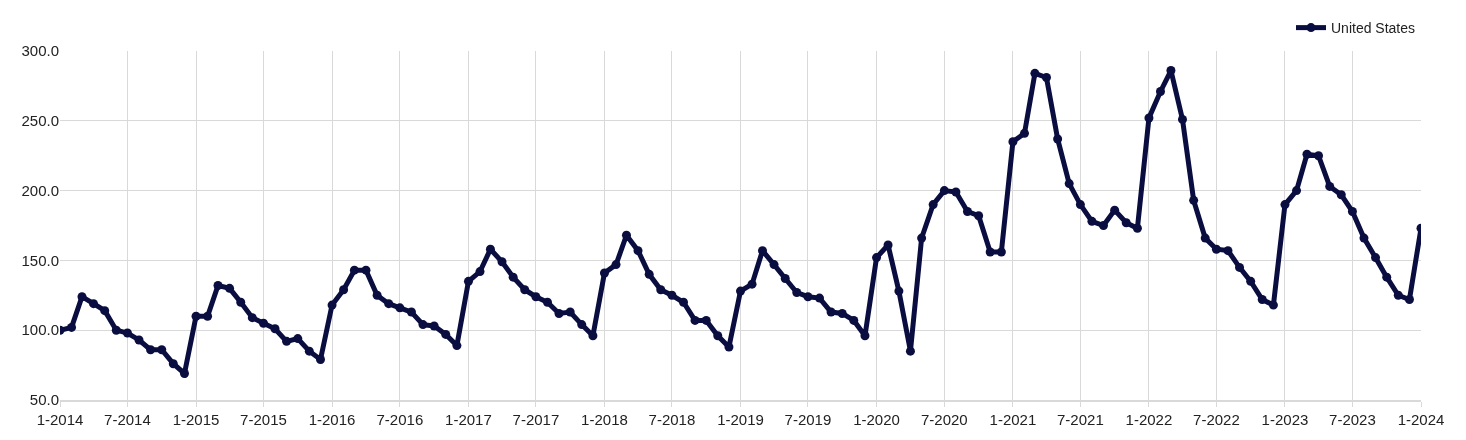 The height and width of the screenshot is (440, 1466). I want to click on x-tick-label: 1-2023, so click(1285, 419).